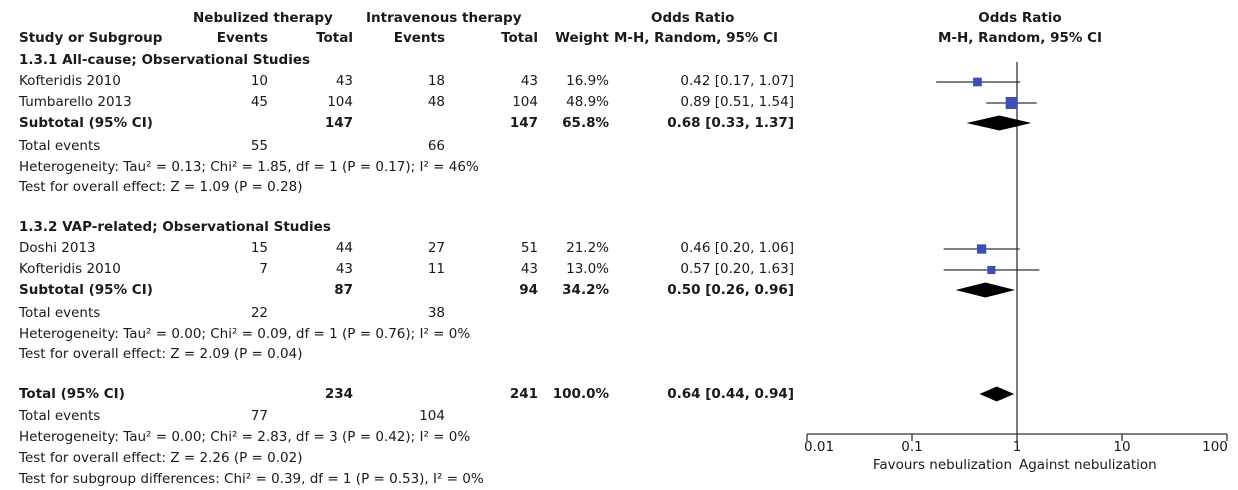  Describe the element at coordinates (419, 38) in the screenshot. I see `events2-header: Events` at that location.